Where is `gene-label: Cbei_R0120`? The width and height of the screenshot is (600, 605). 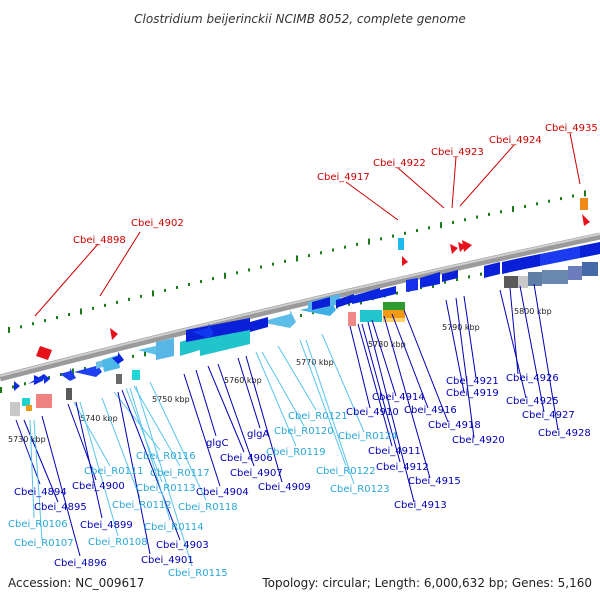
gene-label: Cbei_R0120 is located at coordinates (304, 431).